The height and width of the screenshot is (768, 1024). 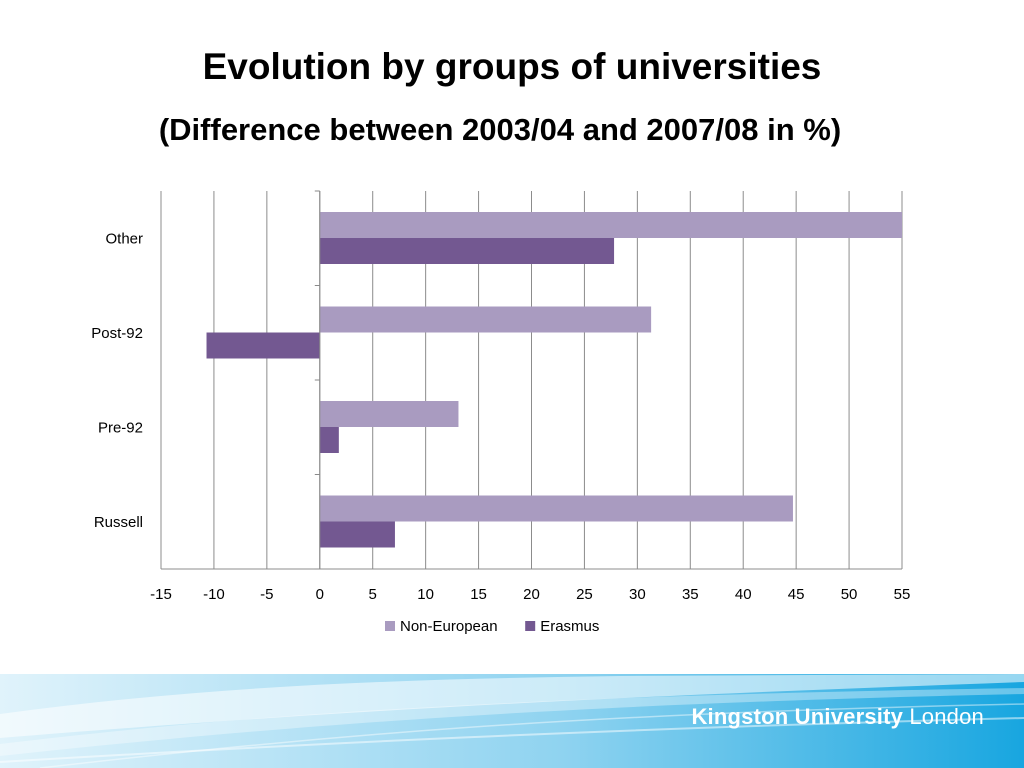 I want to click on brand-location: London, so click(x=946, y=716).